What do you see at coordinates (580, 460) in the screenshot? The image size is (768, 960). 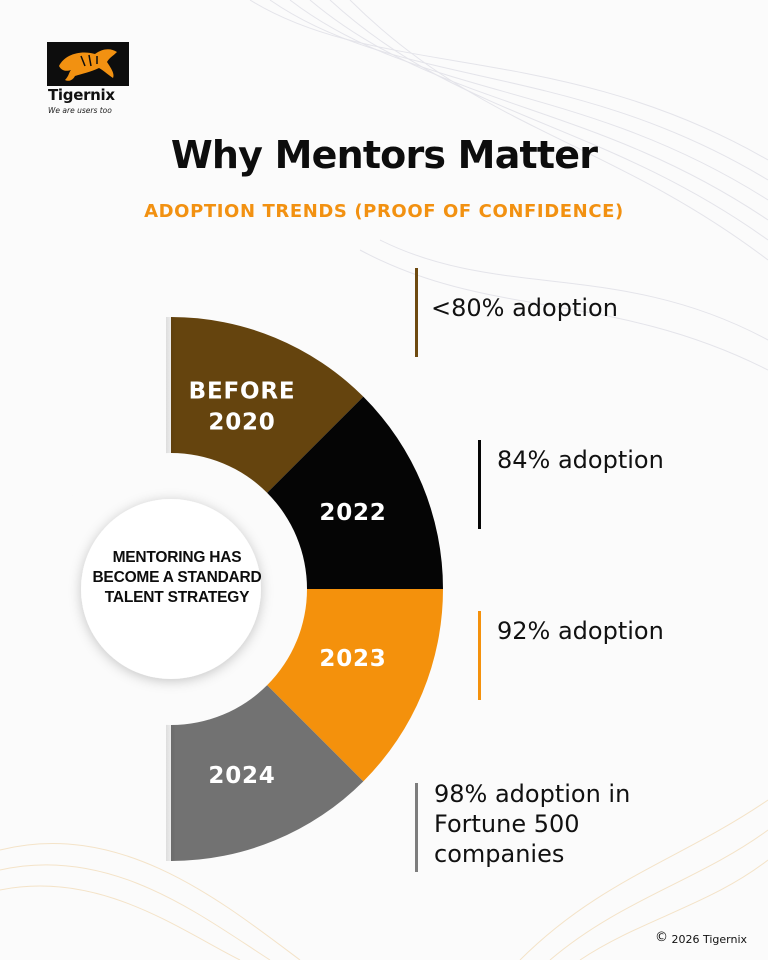 I see `stat-text: 84% adoption` at bounding box center [580, 460].